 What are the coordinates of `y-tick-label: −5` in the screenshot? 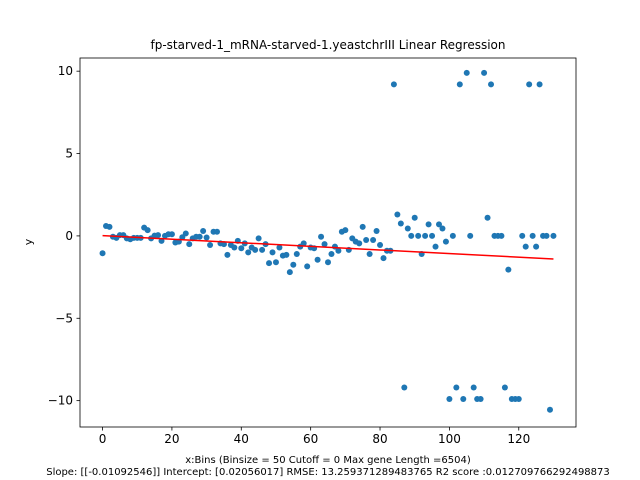 It's located at (64, 318).